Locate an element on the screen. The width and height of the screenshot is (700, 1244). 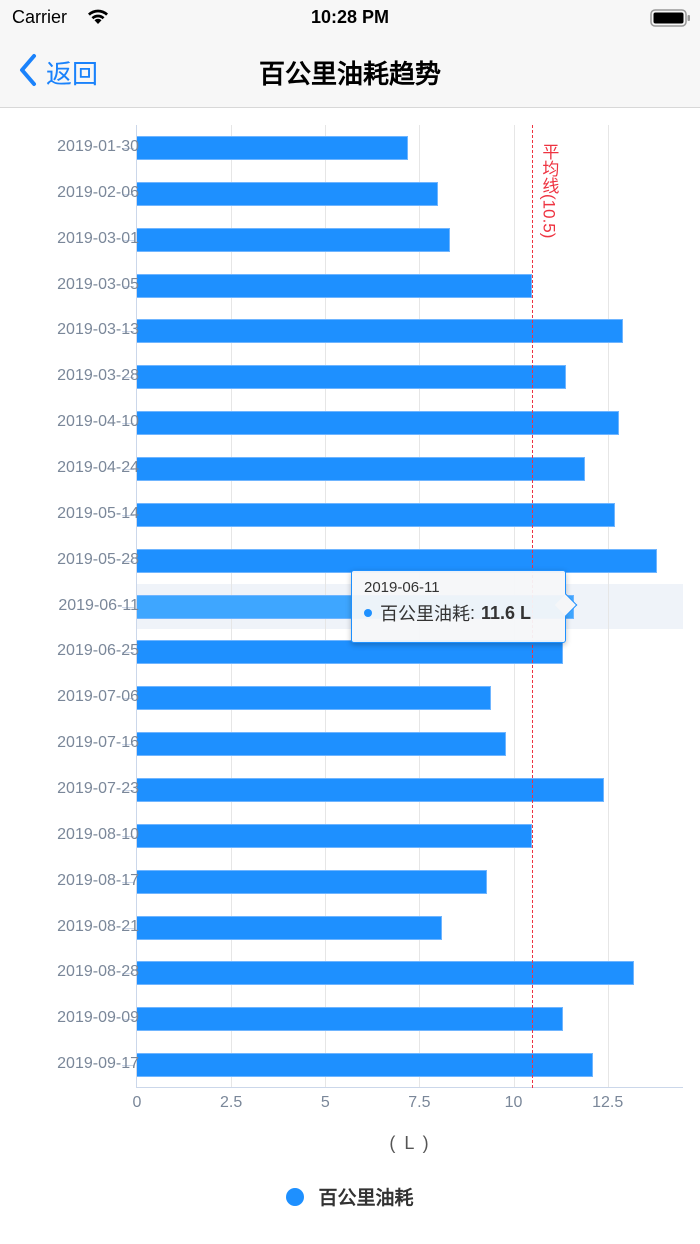
tooltip-series-name: 百公里油耗 is located at coordinates (425, 614).